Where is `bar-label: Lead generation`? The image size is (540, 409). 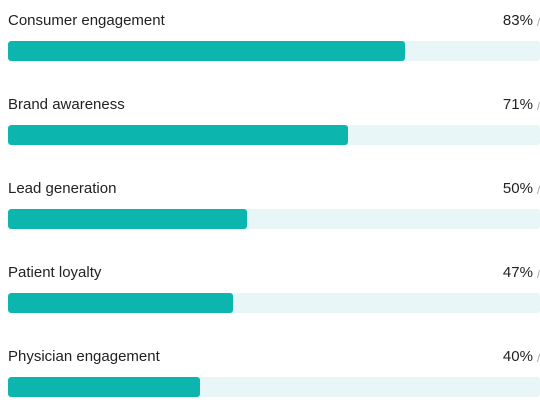 bar-label: Lead generation is located at coordinates (62, 188).